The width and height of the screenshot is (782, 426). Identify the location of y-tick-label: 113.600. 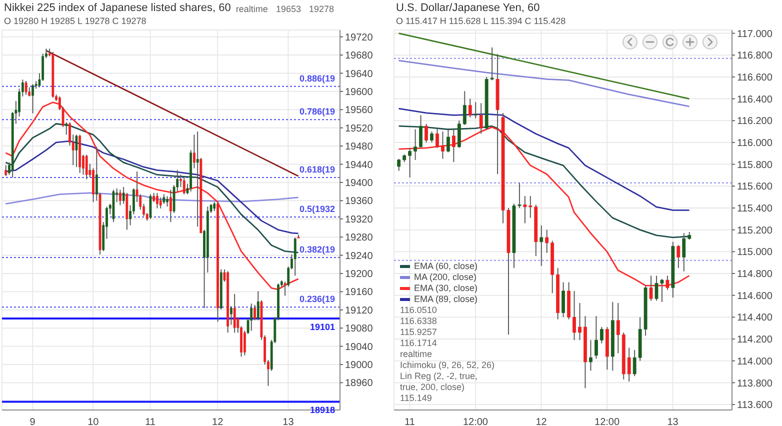
(755, 406).